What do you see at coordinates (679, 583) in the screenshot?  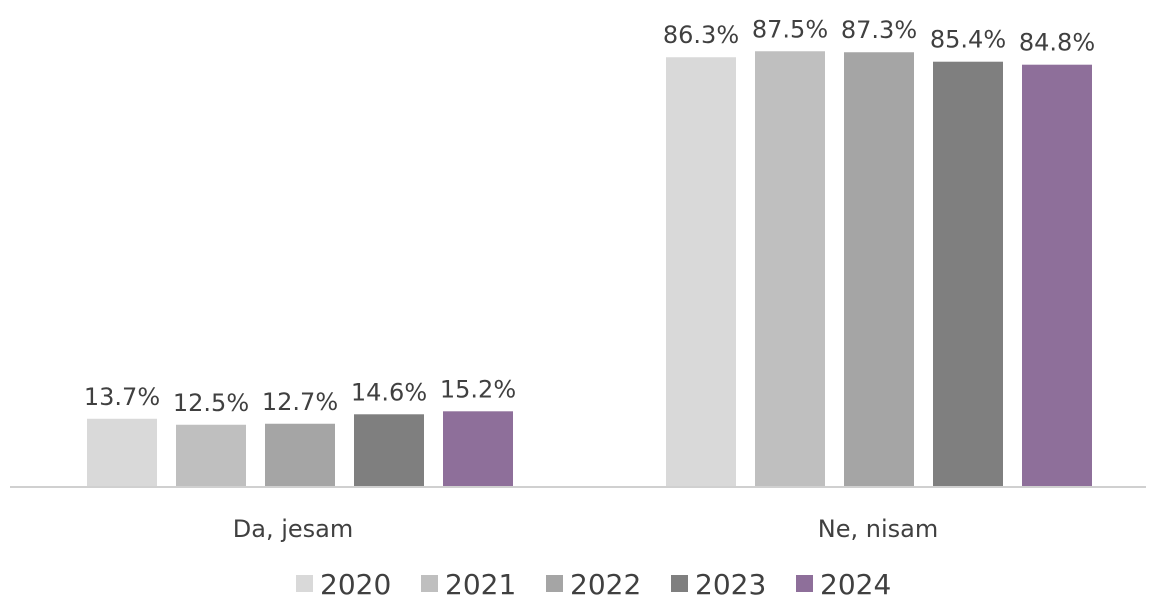 I see `legend-swatch-2023` at bounding box center [679, 583].